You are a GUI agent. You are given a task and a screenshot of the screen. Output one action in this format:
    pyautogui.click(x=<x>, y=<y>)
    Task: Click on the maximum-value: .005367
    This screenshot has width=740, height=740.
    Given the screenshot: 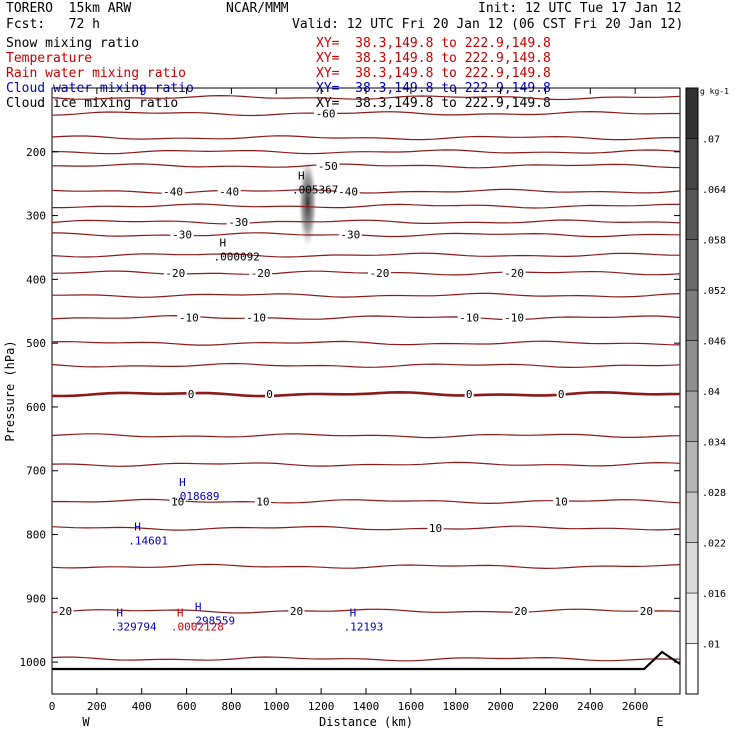 What is the action you would take?
    pyautogui.click(x=315, y=190)
    